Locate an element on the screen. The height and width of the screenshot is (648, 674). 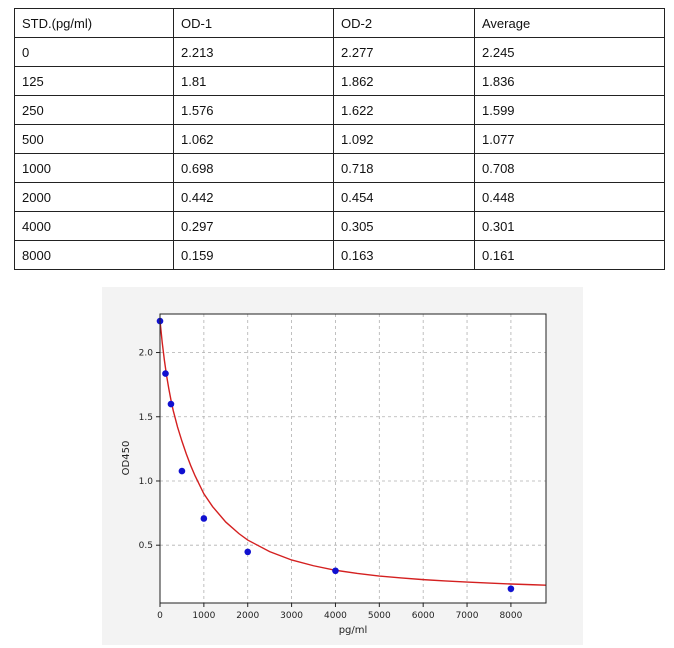
table-cell: 0.454 is located at coordinates (404, 197).